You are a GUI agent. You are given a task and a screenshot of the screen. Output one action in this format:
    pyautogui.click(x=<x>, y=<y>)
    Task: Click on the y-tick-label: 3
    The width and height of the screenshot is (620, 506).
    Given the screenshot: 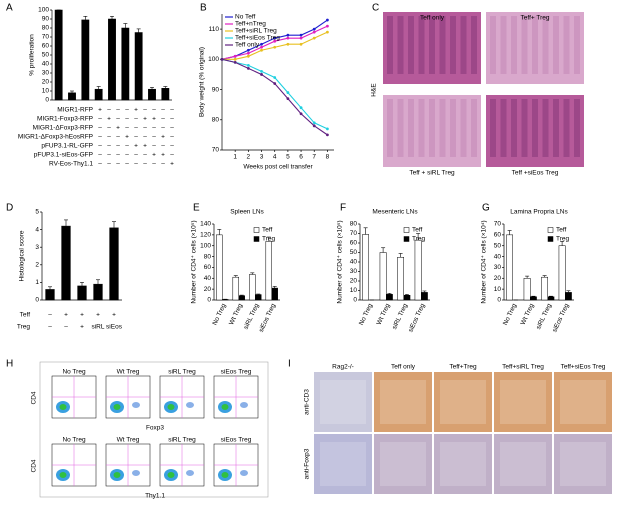 What is the action you would take?
    pyautogui.click(x=37, y=247)
    